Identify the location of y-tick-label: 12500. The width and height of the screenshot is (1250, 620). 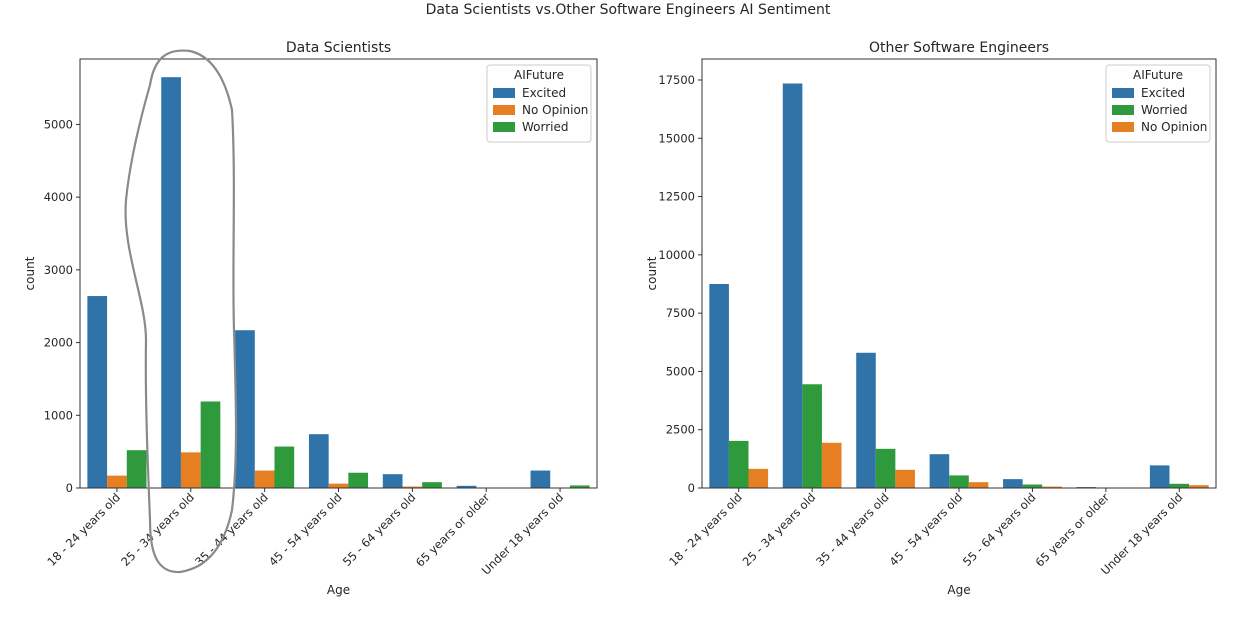
(676, 197).